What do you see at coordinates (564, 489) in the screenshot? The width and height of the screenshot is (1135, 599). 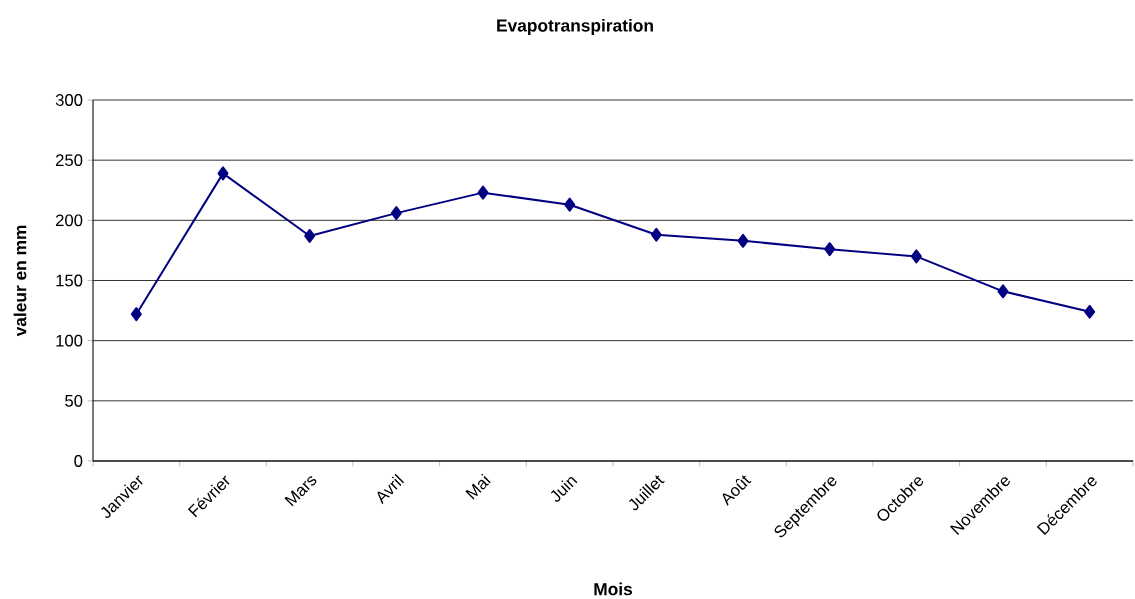 I see `x-tick-label: Juin` at bounding box center [564, 489].